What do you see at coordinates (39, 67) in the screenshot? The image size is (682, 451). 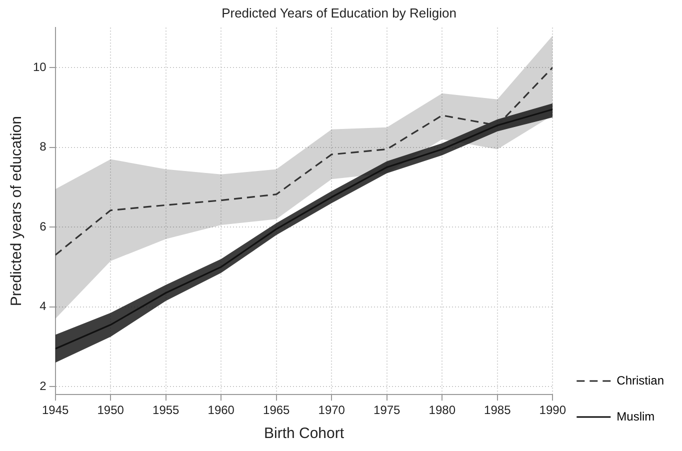 I see `y-tick-label: 10` at bounding box center [39, 67].